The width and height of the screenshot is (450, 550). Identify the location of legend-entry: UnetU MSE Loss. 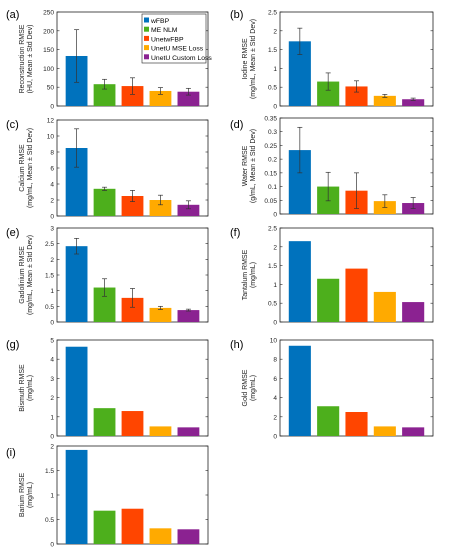
(177, 49).